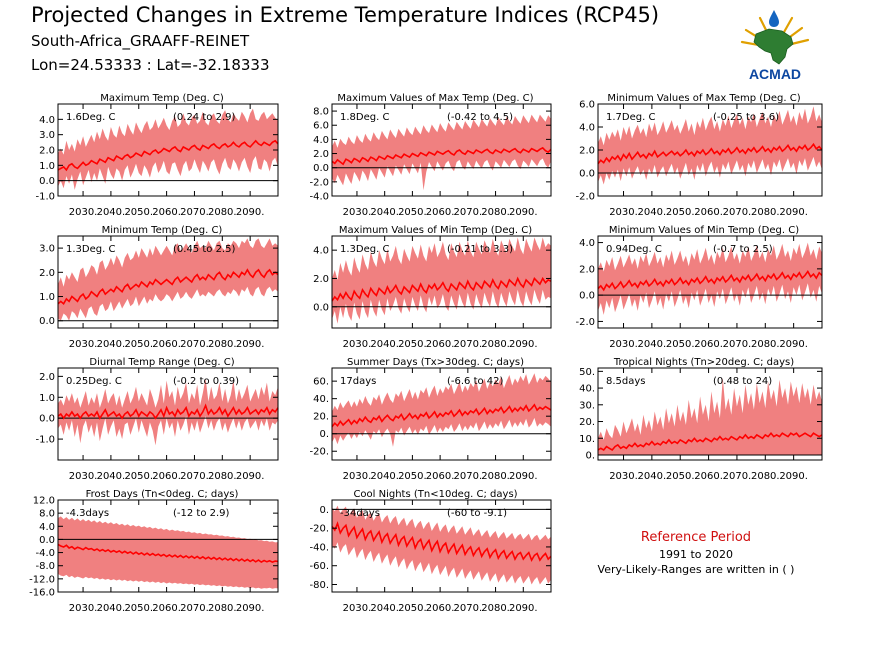  Describe the element at coordinates (480, 249) in the screenshot. I see `panel-range: (-0.21 to 3.3)` at that location.